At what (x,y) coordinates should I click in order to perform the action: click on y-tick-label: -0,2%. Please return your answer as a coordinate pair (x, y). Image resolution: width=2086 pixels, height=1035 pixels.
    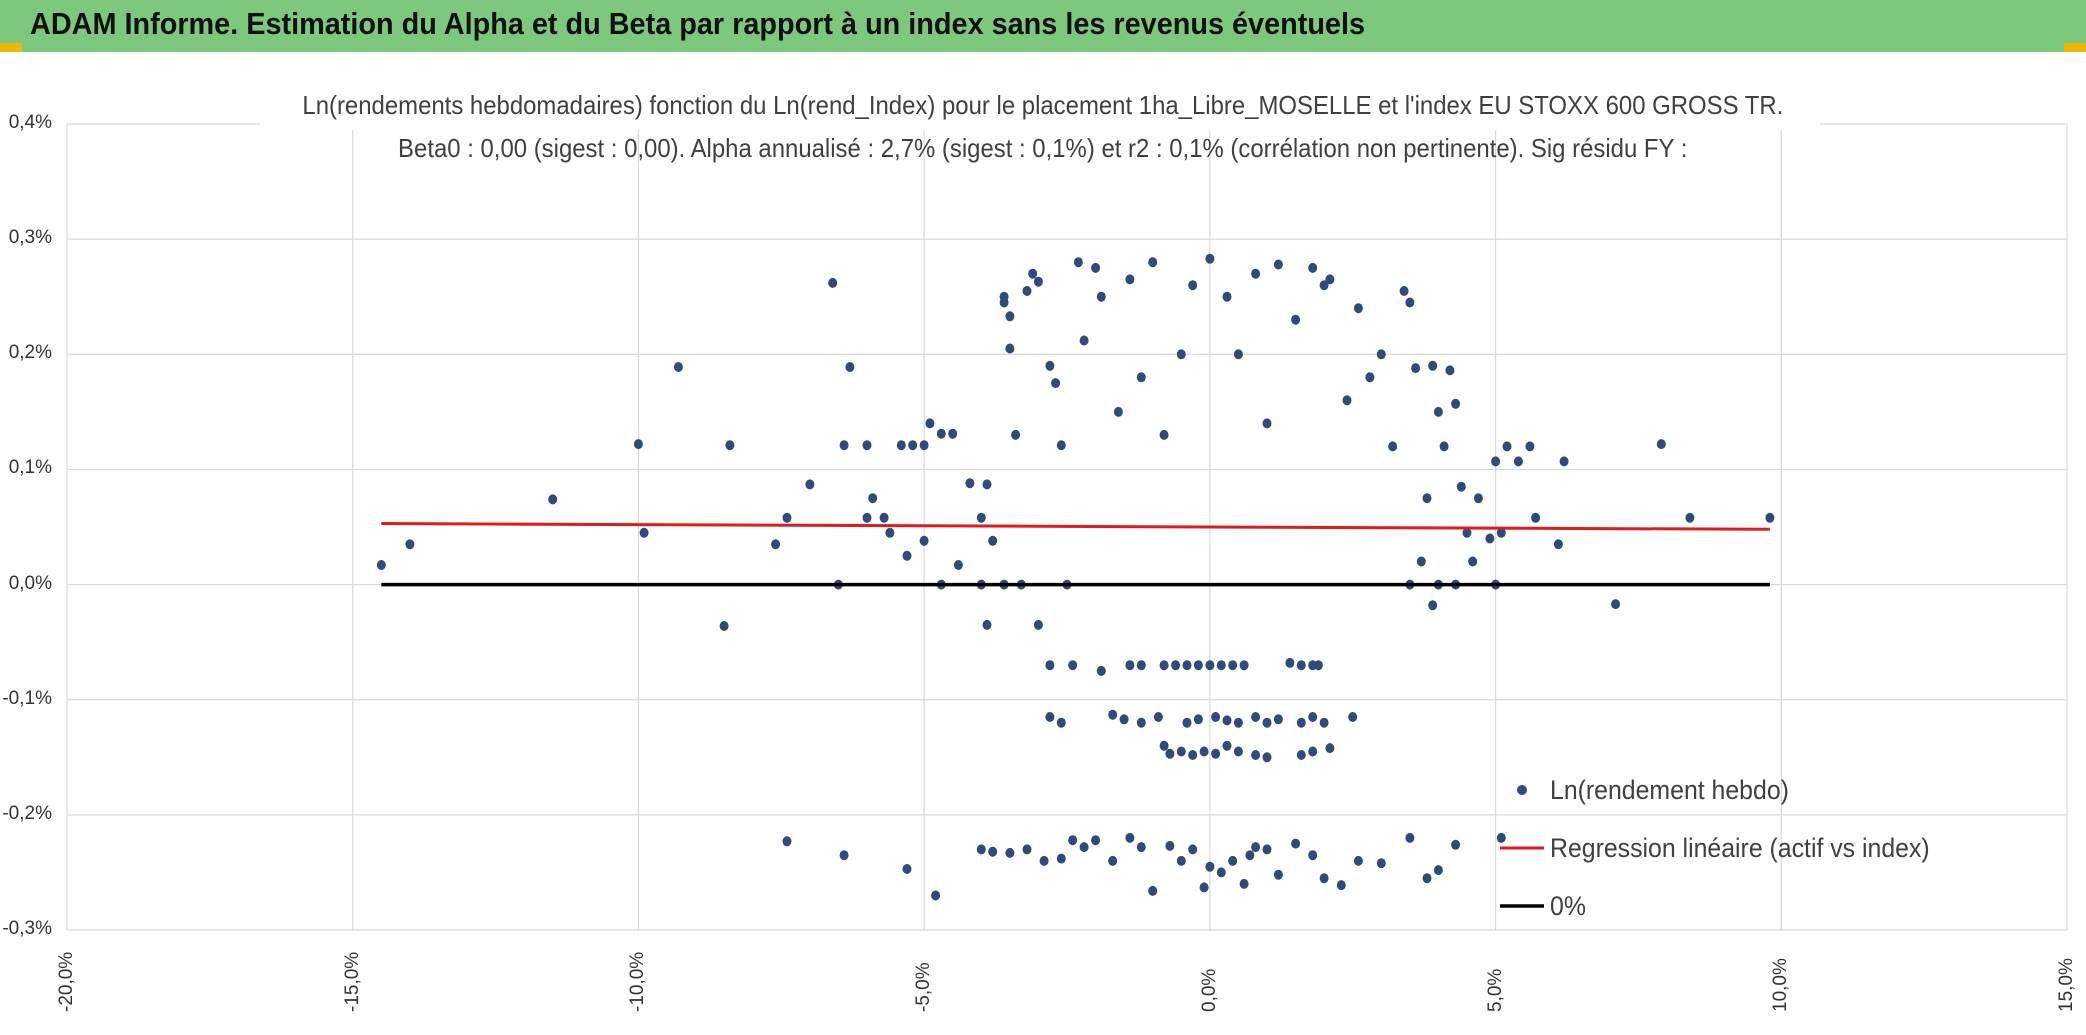
    Looking at the image, I should click on (27, 813).